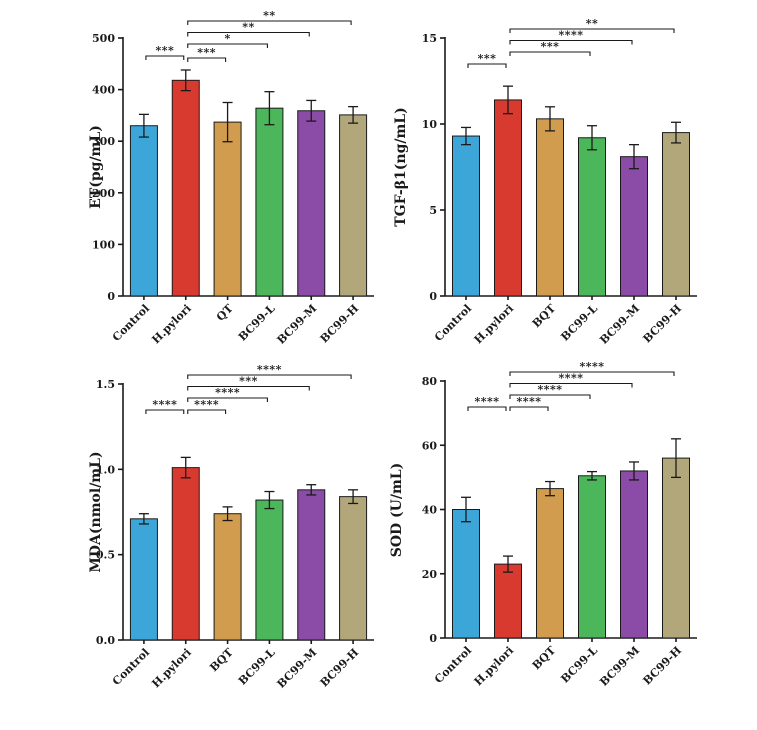 The height and width of the screenshot is (730, 757). What do you see at coordinates (103, 38) in the screenshot?
I see `y-tick-label: 500` at bounding box center [103, 38].